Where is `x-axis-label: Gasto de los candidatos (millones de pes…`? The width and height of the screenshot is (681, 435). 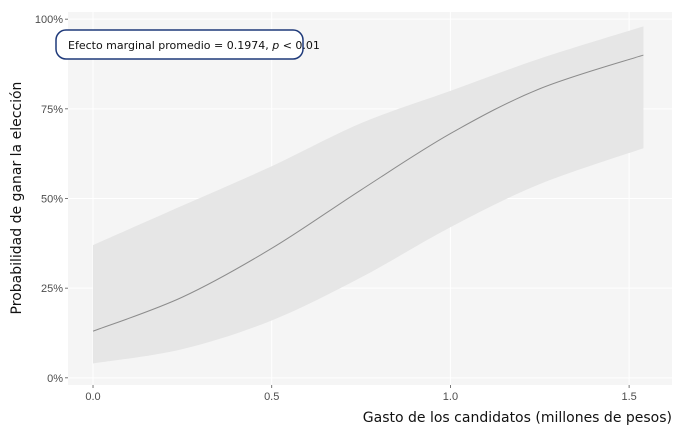 x-axis-label: Gasto de los candidatos (millones de pes… is located at coordinates (517, 418).